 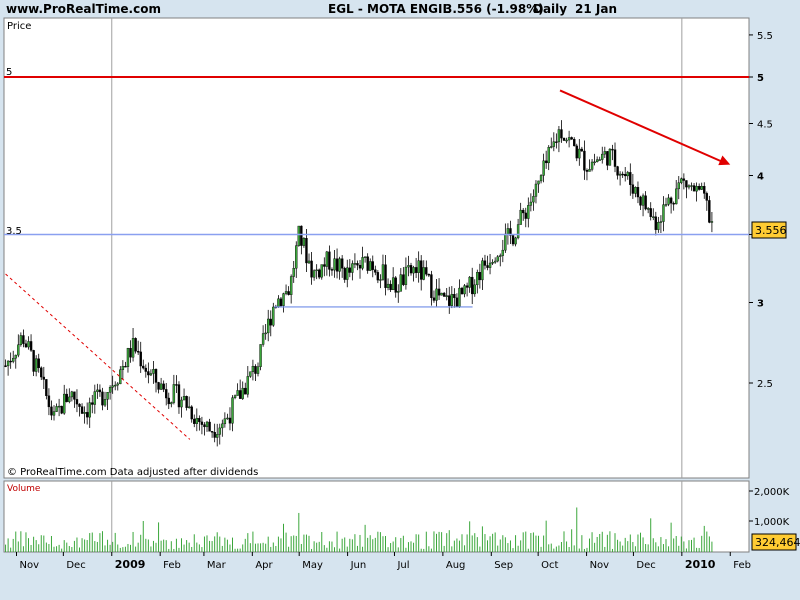 What do you see at coordinates (596, 9) in the screenshot?
I see `date-label: 21 Jan` at bounding box center [596, 9].